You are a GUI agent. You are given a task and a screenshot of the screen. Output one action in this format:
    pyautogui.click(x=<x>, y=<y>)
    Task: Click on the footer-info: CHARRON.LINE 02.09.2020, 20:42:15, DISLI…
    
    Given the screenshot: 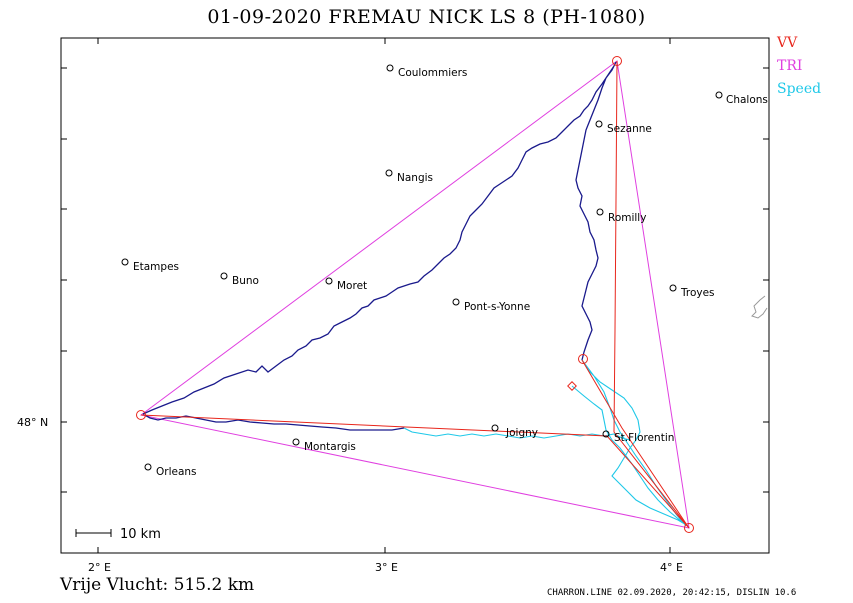 What is the action you would take?
    pyautogui.click(x=672, y=593)
    